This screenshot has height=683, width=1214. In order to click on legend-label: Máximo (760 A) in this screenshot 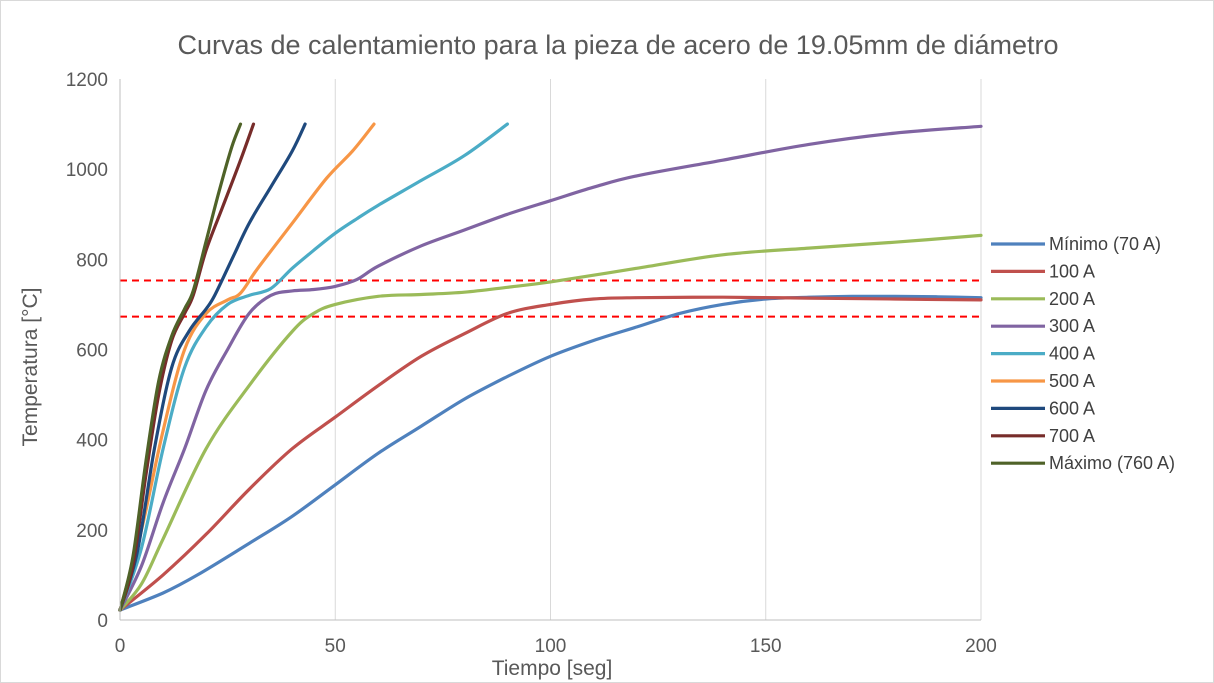, I will do `click(1112, 463)`.